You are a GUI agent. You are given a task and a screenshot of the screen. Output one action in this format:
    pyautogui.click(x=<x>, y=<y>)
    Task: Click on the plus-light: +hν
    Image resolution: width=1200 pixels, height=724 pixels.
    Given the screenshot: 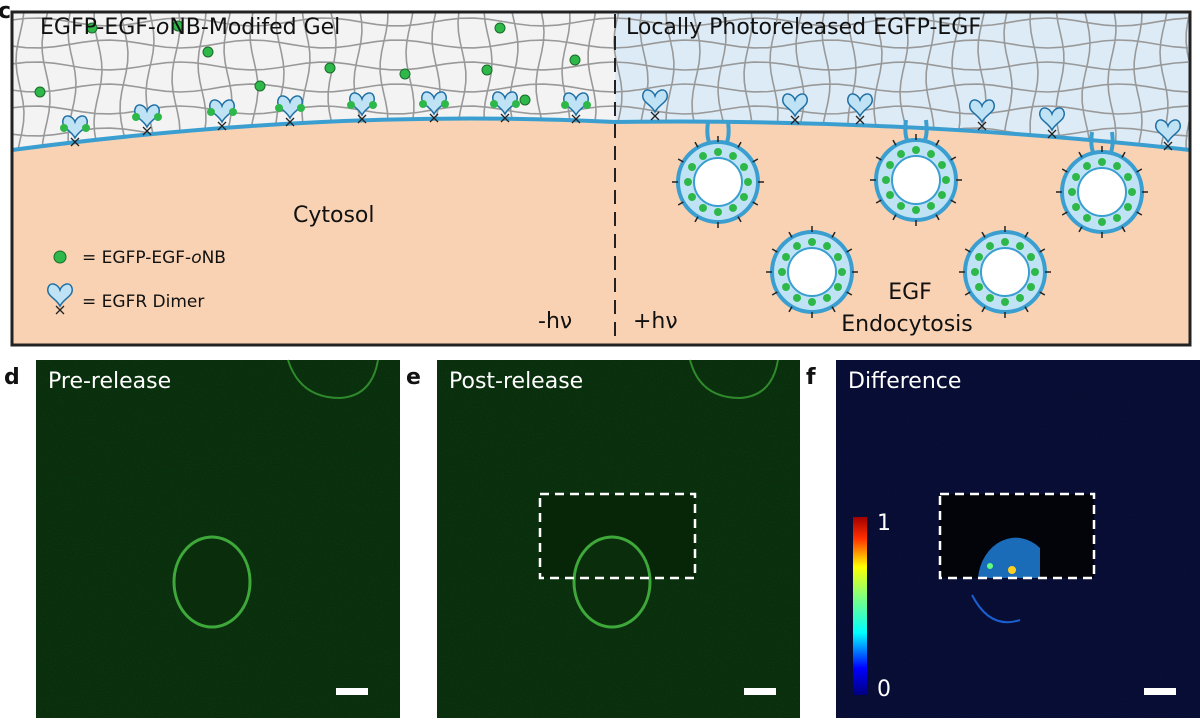 What is the action you would take?
    pyautogui.click(x=655, y=321)
    